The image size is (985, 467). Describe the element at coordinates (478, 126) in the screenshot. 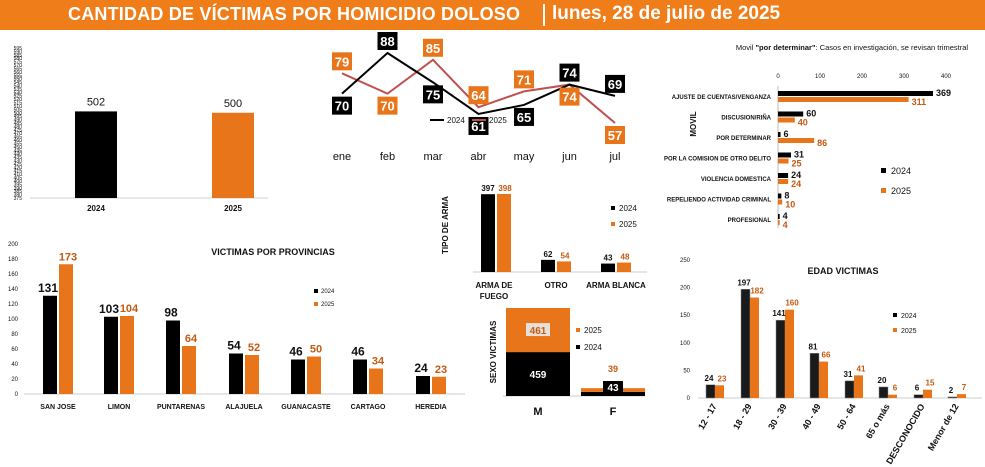

I see `point-label-2024: 61` at that location.